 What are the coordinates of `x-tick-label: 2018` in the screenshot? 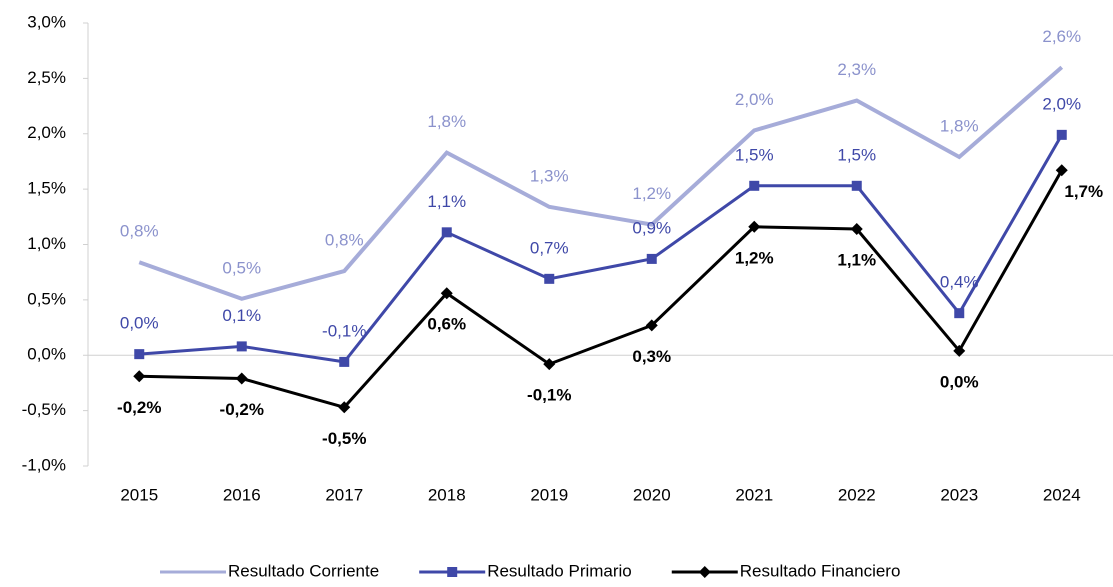 It's located at (447, 494).